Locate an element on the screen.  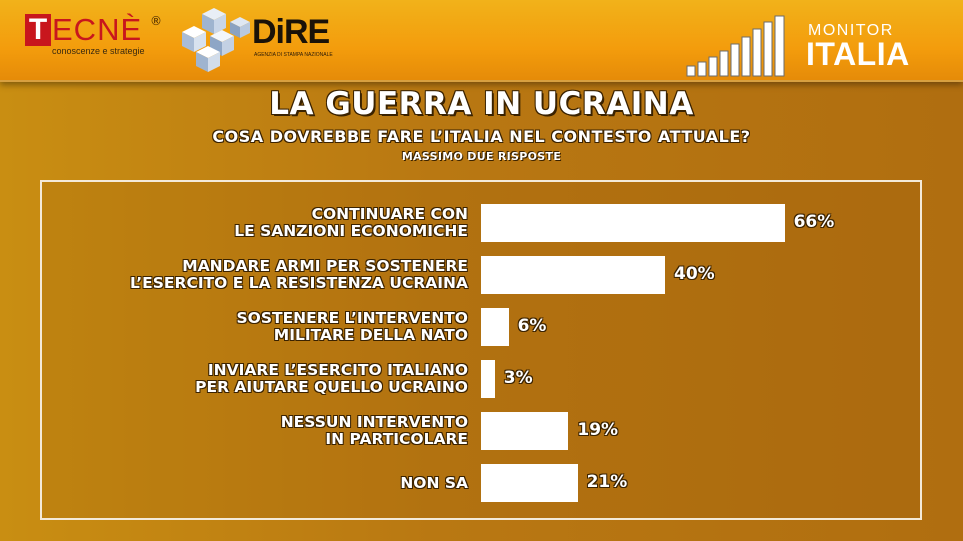
category-label-line: NESSUN INTERVENTO is located at coordinates (374, 422).